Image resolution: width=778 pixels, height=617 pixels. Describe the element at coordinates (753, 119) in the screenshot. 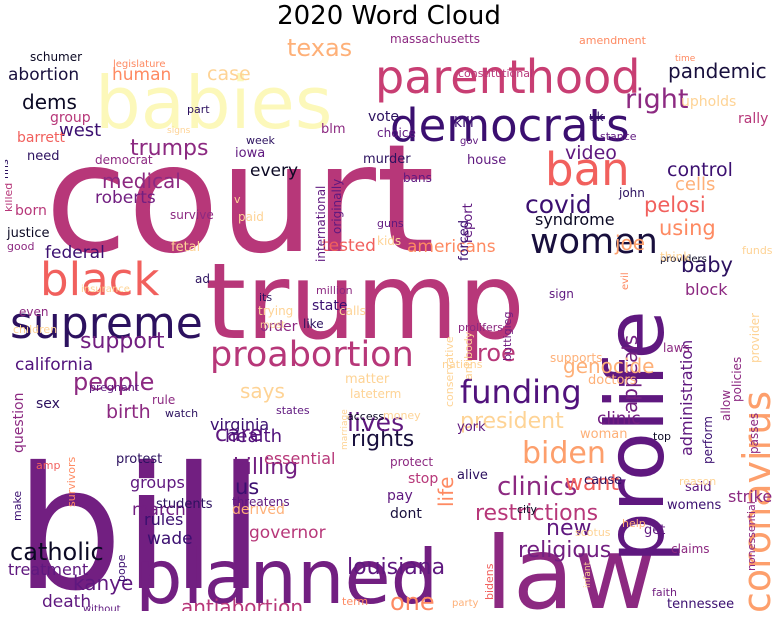

I see `word-rally: rally` at that location.